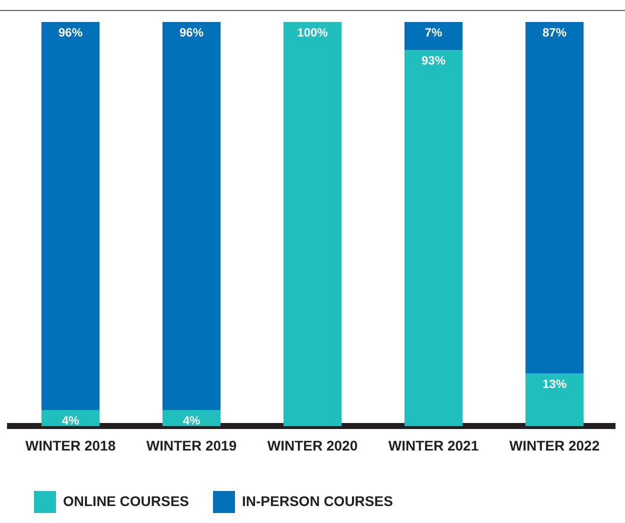 The image size is (625, 523). I want to click on data-label: 7%, so click(433, 32).